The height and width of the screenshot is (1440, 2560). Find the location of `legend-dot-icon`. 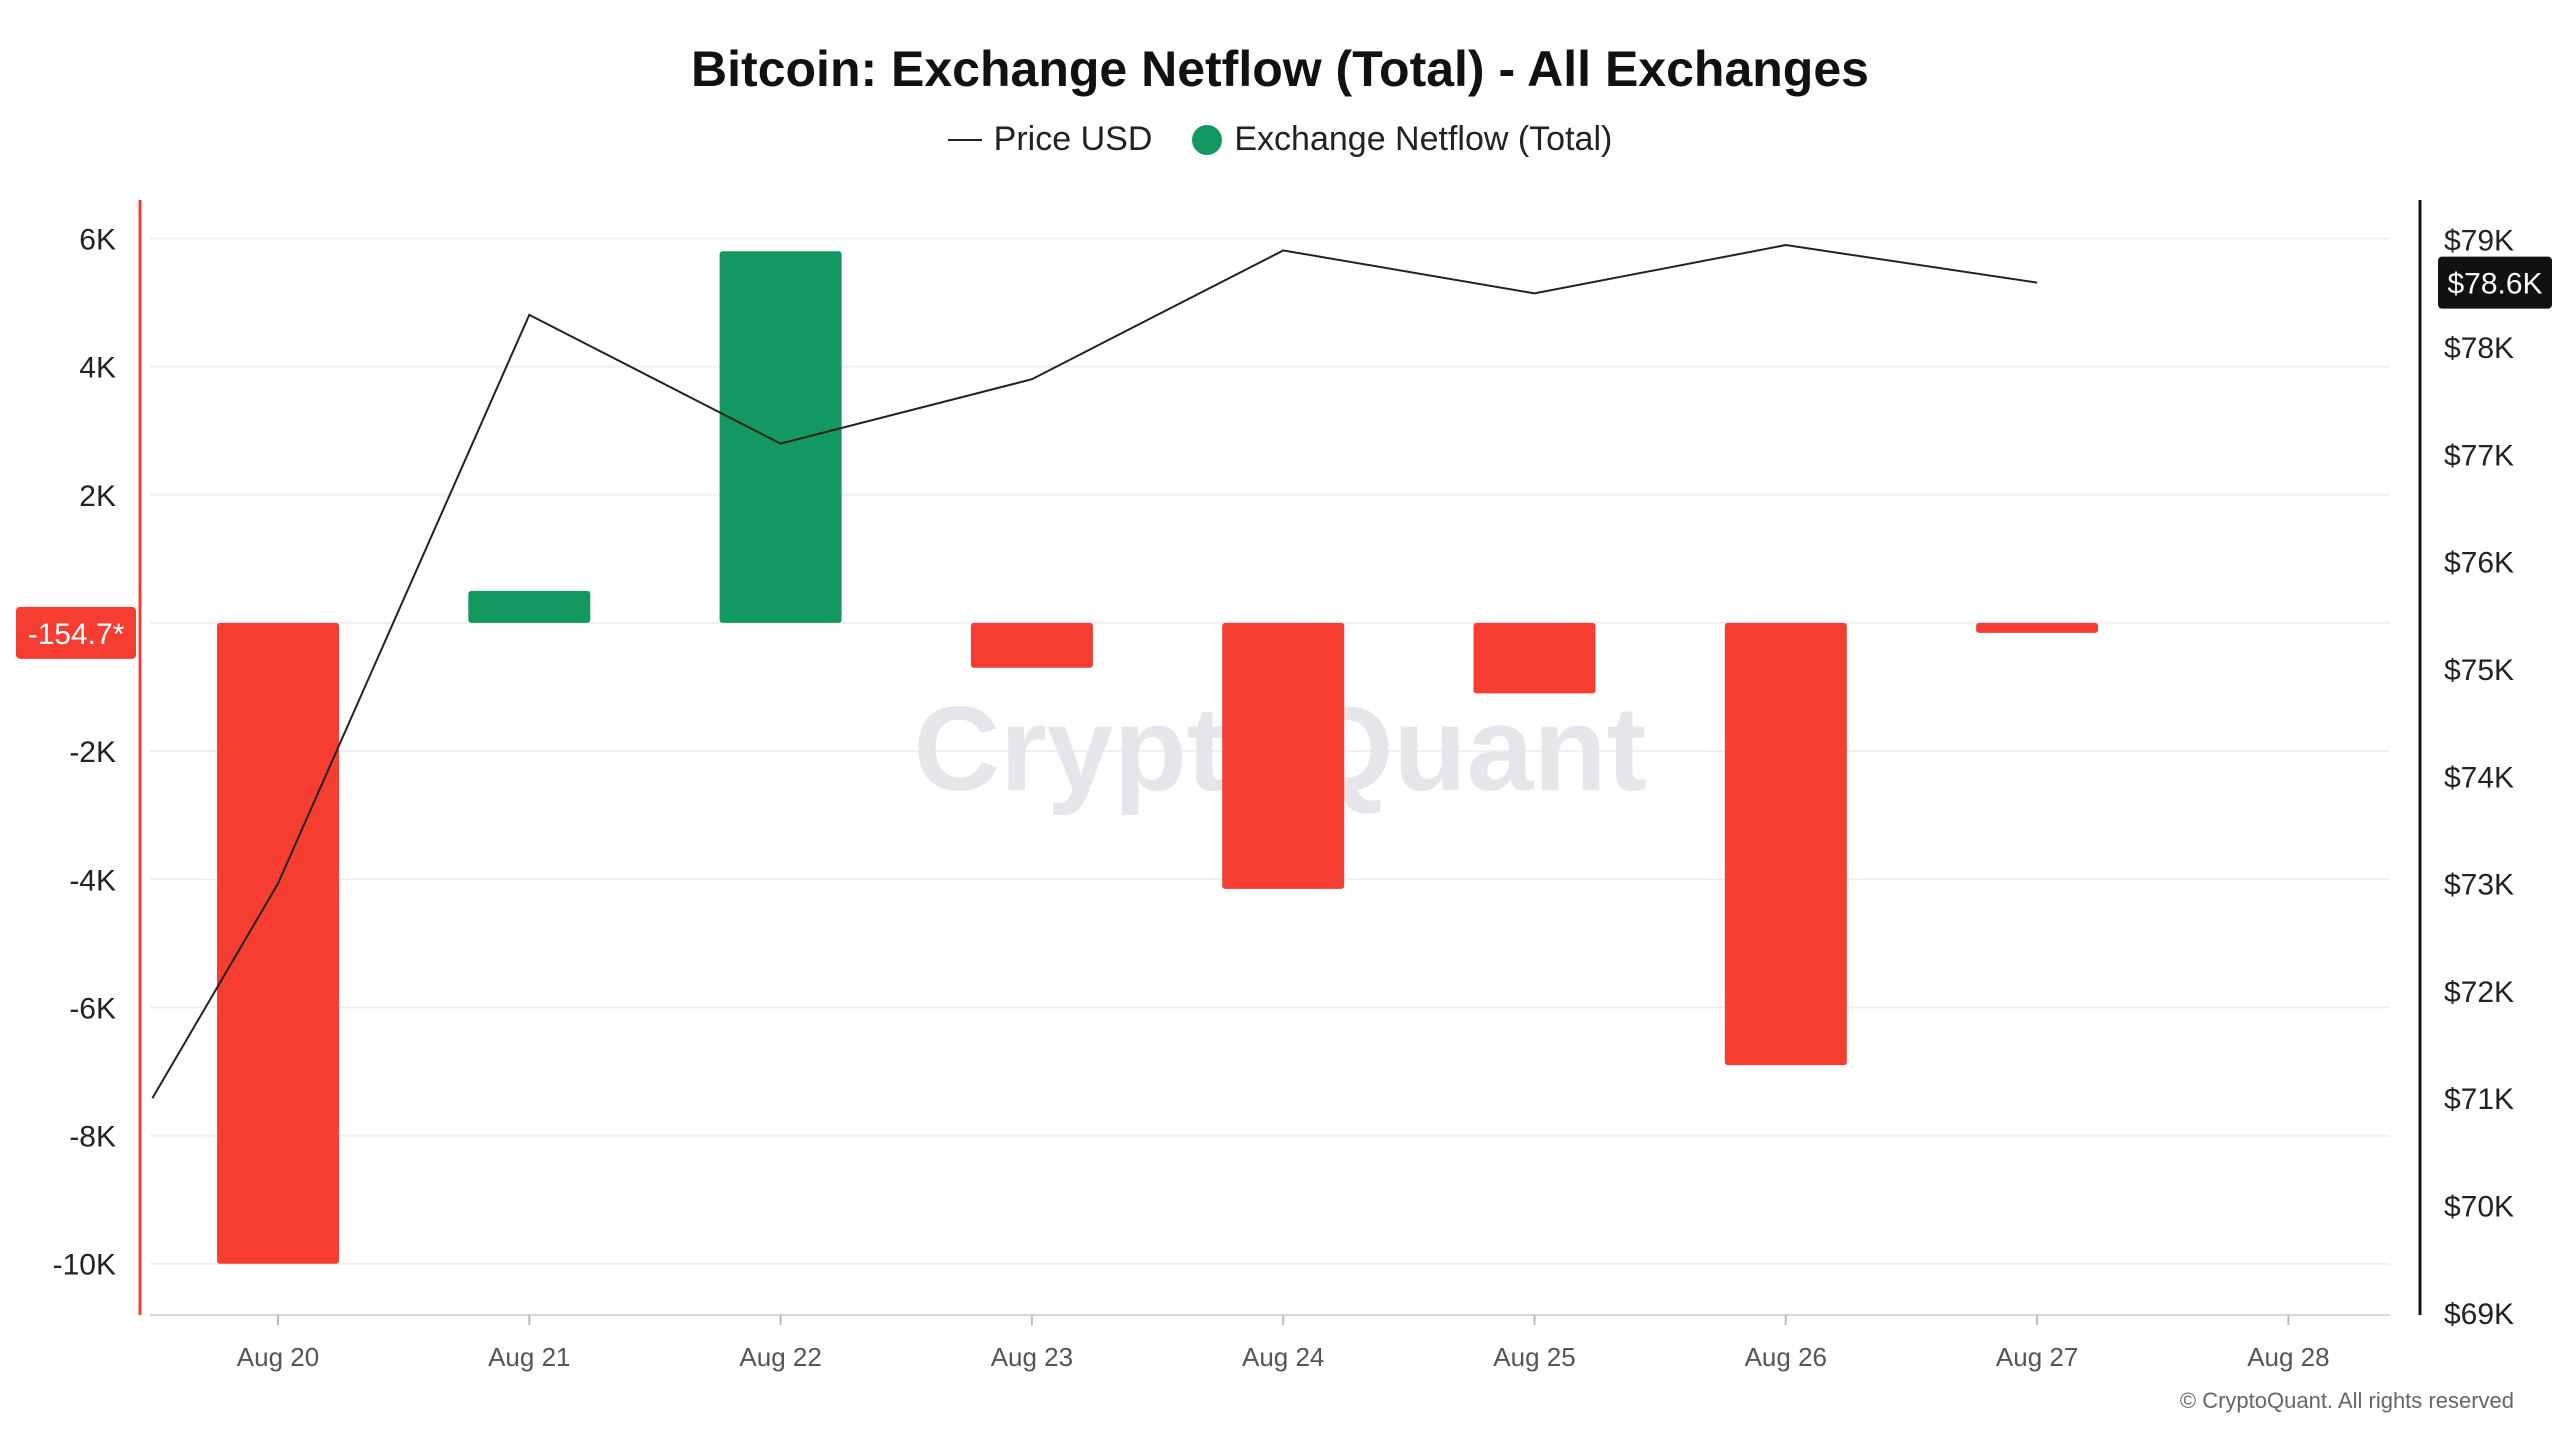

legend-dot-icon is located at coordinates (1207, 139).